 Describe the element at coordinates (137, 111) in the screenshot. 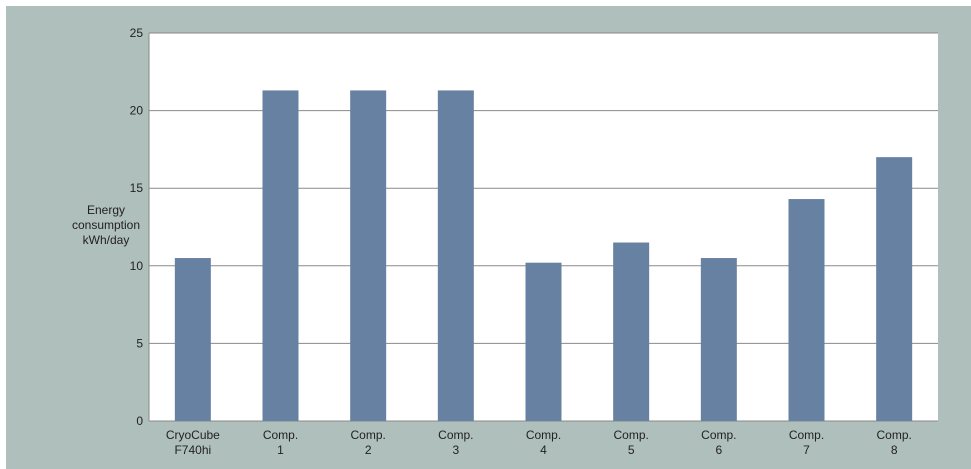

I see `y-tick-label-20: 20` at that location.